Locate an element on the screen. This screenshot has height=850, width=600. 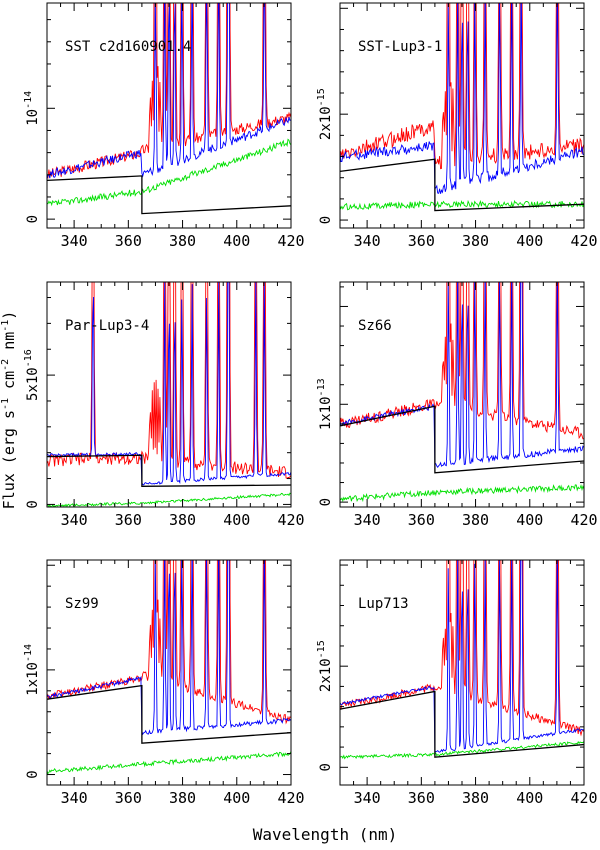
y-tick-mantissa: 5x10 is located at coordinates (33, 384).